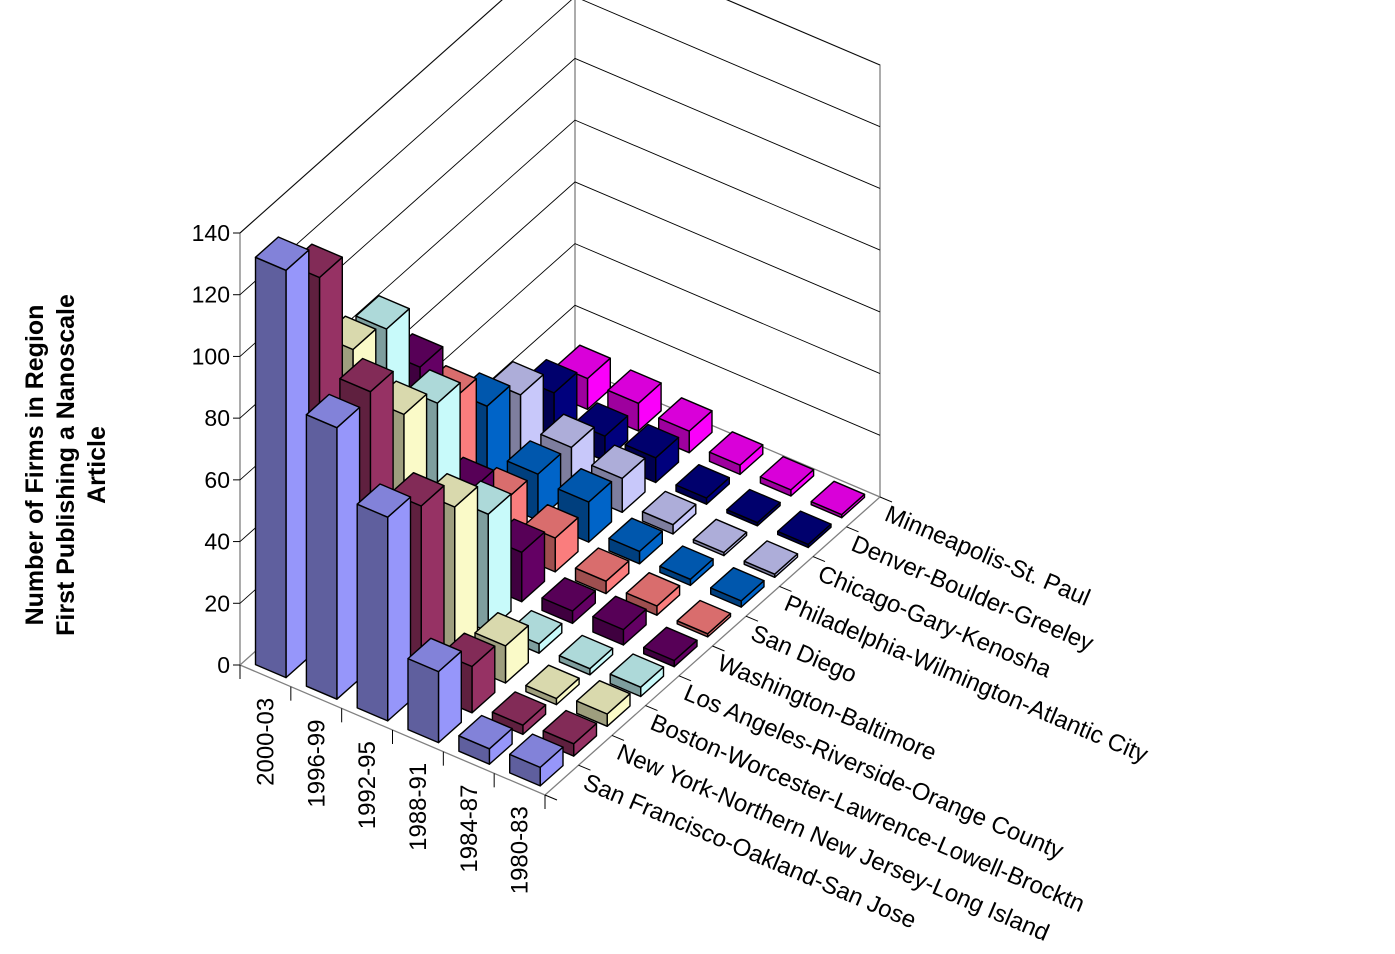  I want to click on y-axis-label-line-1: Number of Firms in Region, so click(35, 465).